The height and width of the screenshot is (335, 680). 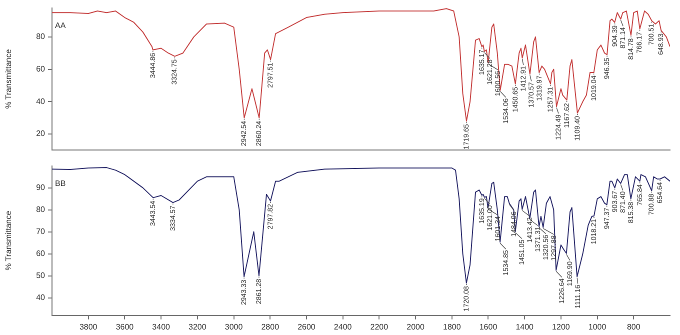 I want to click on x-tick-label: 1200, so click(x=561, y=327).